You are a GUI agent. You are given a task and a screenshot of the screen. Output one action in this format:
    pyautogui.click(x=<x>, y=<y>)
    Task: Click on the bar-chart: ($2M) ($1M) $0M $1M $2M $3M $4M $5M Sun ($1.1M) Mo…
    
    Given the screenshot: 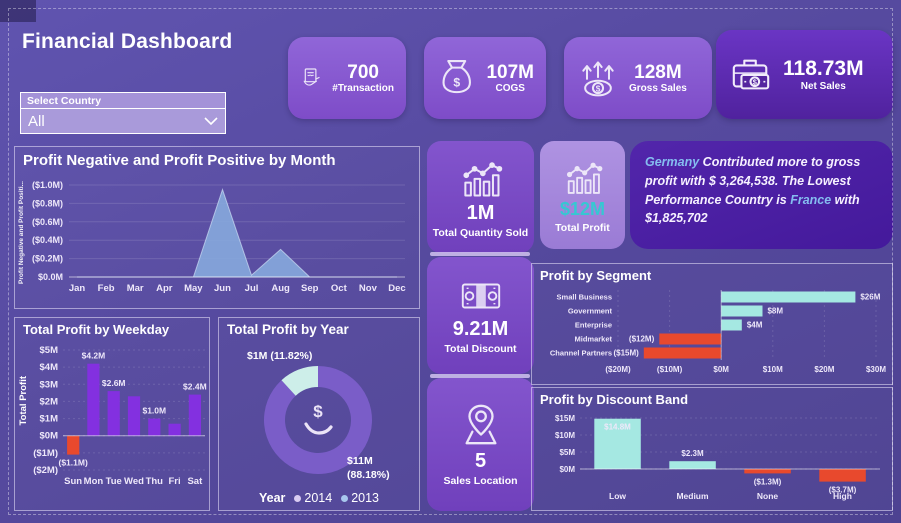 What is the action you would take?
    pyautogui.click(x=113, y=418)
    